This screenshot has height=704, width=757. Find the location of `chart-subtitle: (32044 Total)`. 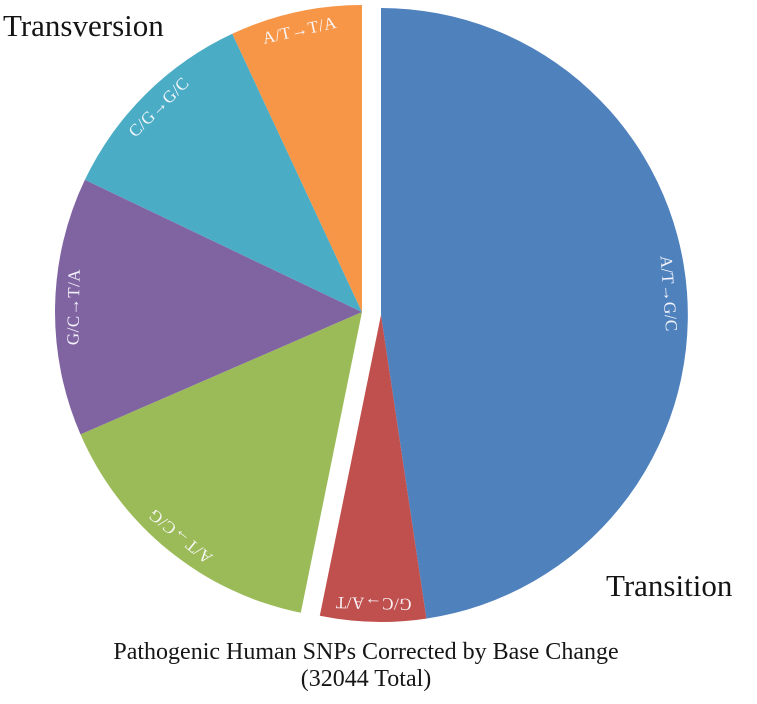

chart-subtitle: (32044 Total) is located at coordinates (366, 679).